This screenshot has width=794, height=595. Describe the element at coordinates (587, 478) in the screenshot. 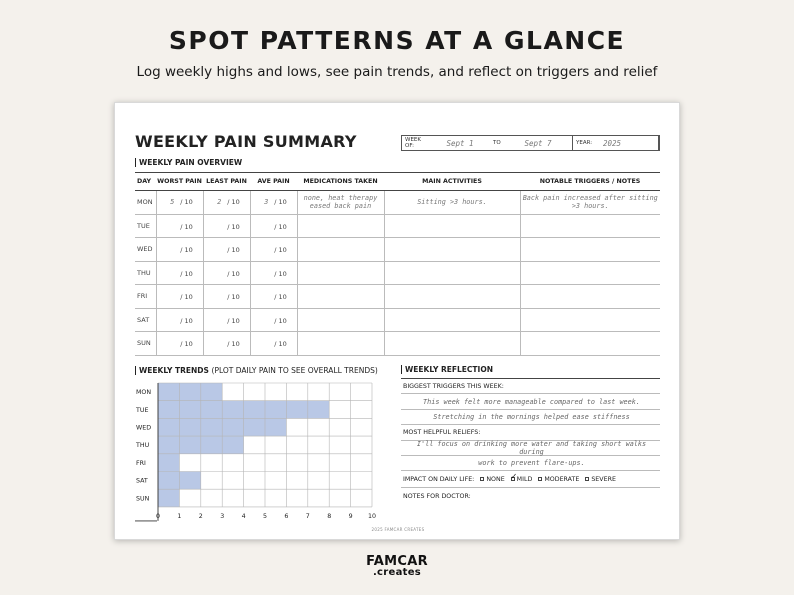

I see `impact-checkbox-severe` at that location.